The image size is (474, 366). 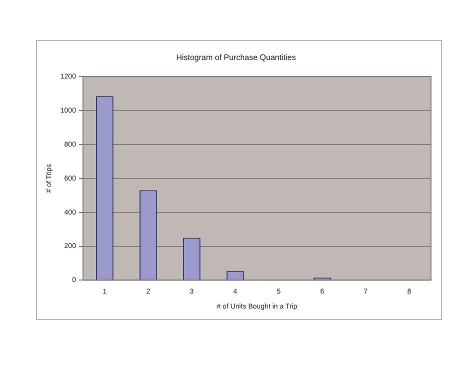 What do you see at coordinates (236, 57) in the screenshot?
I see `chart-title: Histogram of Purchase Quantities` at bounding box center [236, 57].